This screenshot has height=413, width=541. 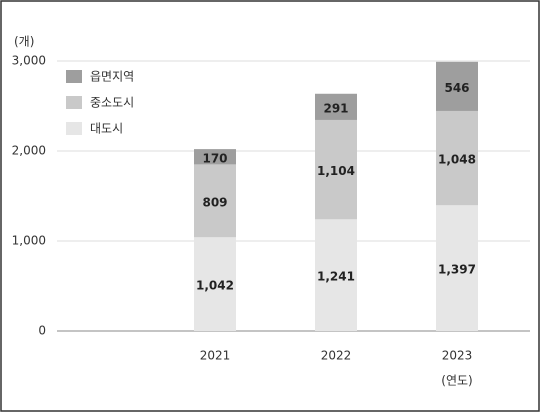 I want to click on y-tick-label: 2,000, so click(x=29, y=151).